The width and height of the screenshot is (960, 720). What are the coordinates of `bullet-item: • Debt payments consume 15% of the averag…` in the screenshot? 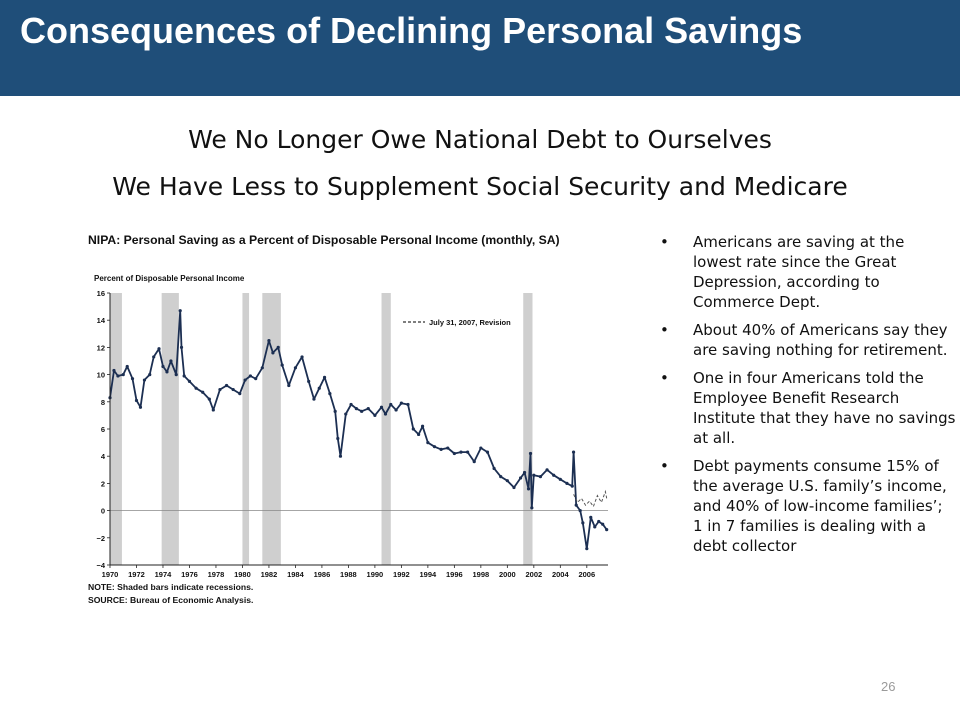 It's located at (808, 506).